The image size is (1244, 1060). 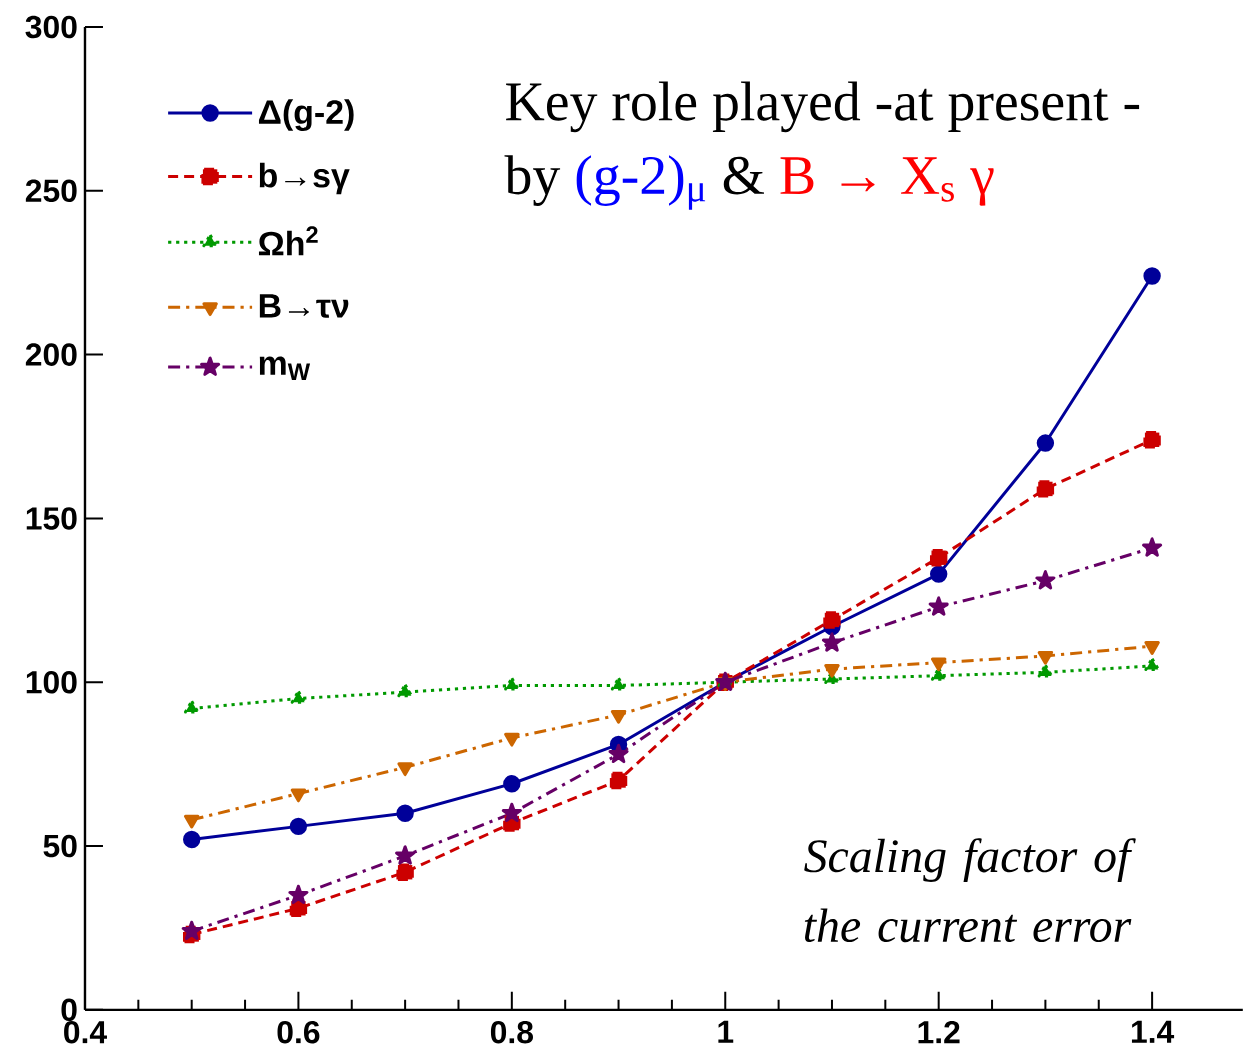 I want to click on legend-label: Δ(g-2), so click(x=306, y=115).